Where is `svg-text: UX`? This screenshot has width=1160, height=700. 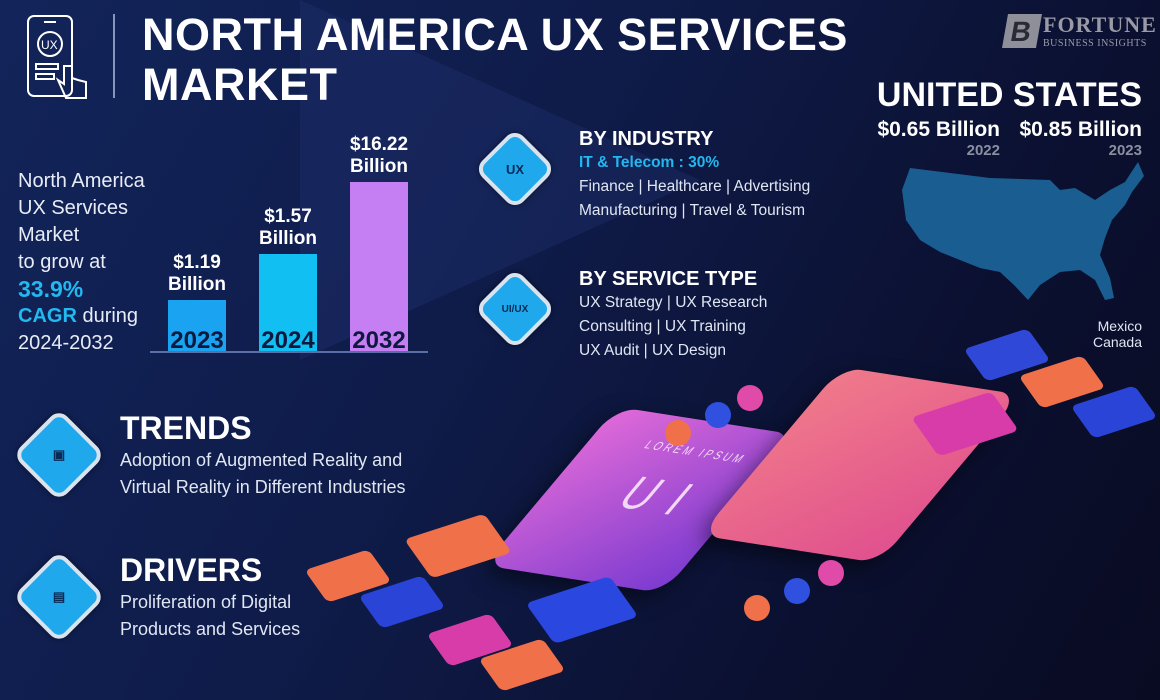 svg-text: UX is located at coordinates (49, 45).